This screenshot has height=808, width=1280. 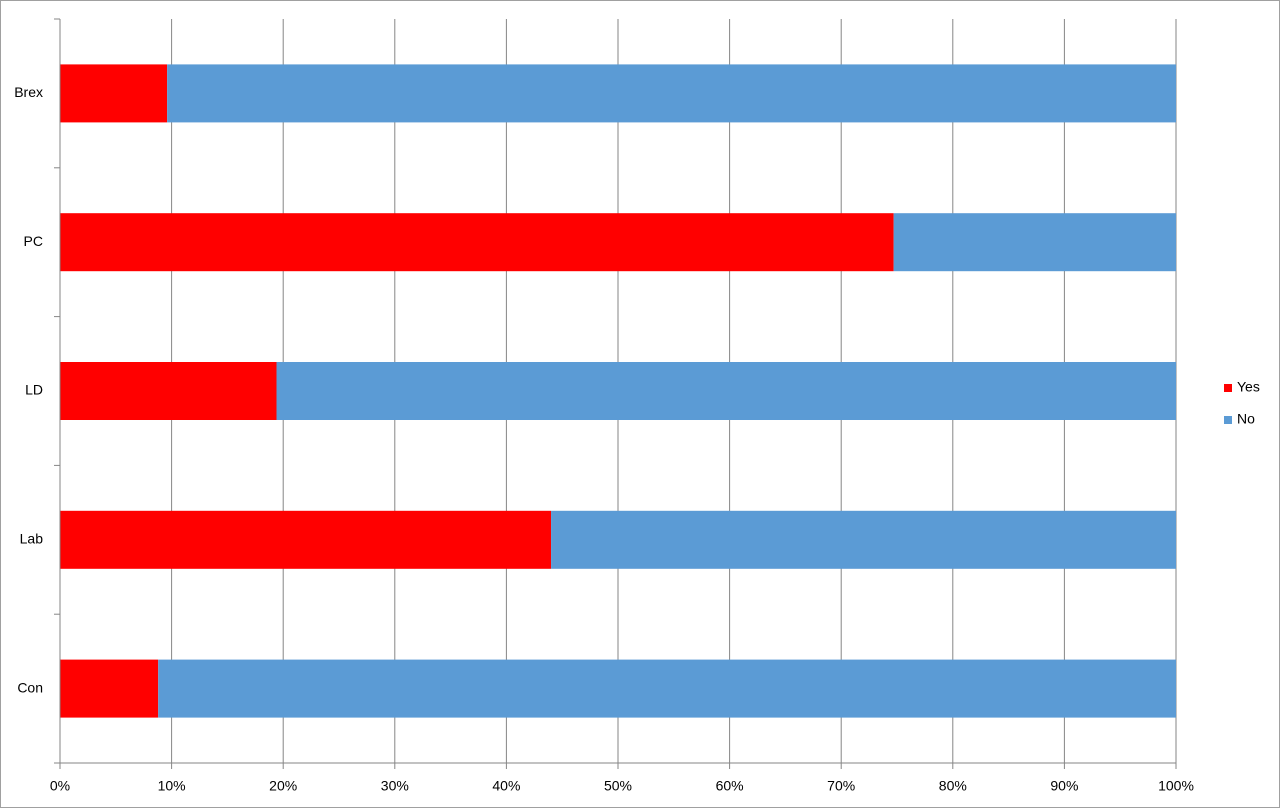 I want to click on y-tick-label: Brex, so click(x=28, y=92).